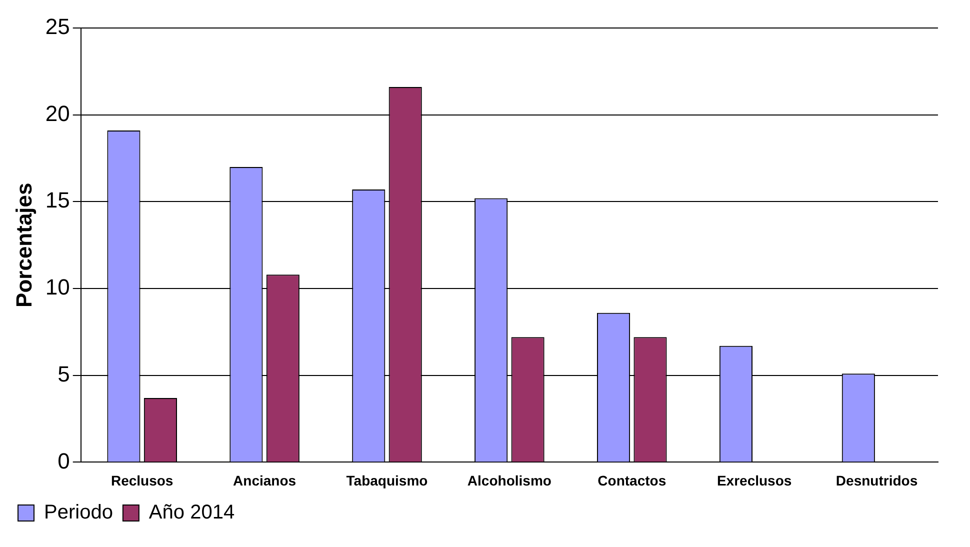 The width and height of the screenshot is (970, 547). I want to click on legend-label: Año 2014, so click(191, 513).